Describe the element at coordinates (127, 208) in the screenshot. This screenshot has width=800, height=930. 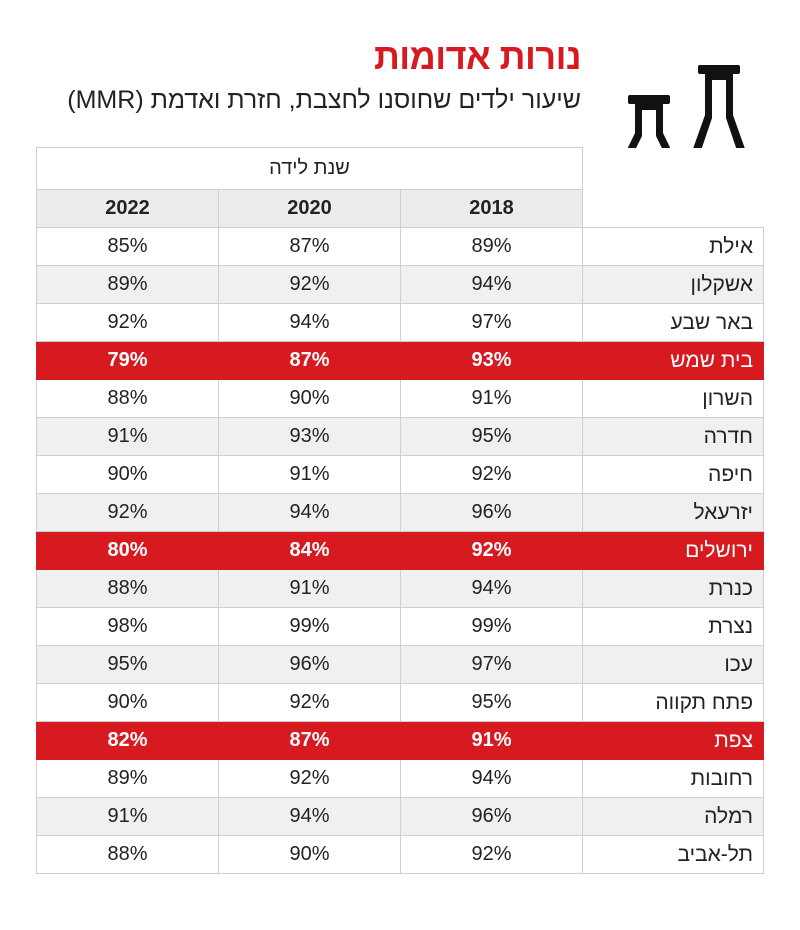
I see `column-header-year: 2022` at that location.